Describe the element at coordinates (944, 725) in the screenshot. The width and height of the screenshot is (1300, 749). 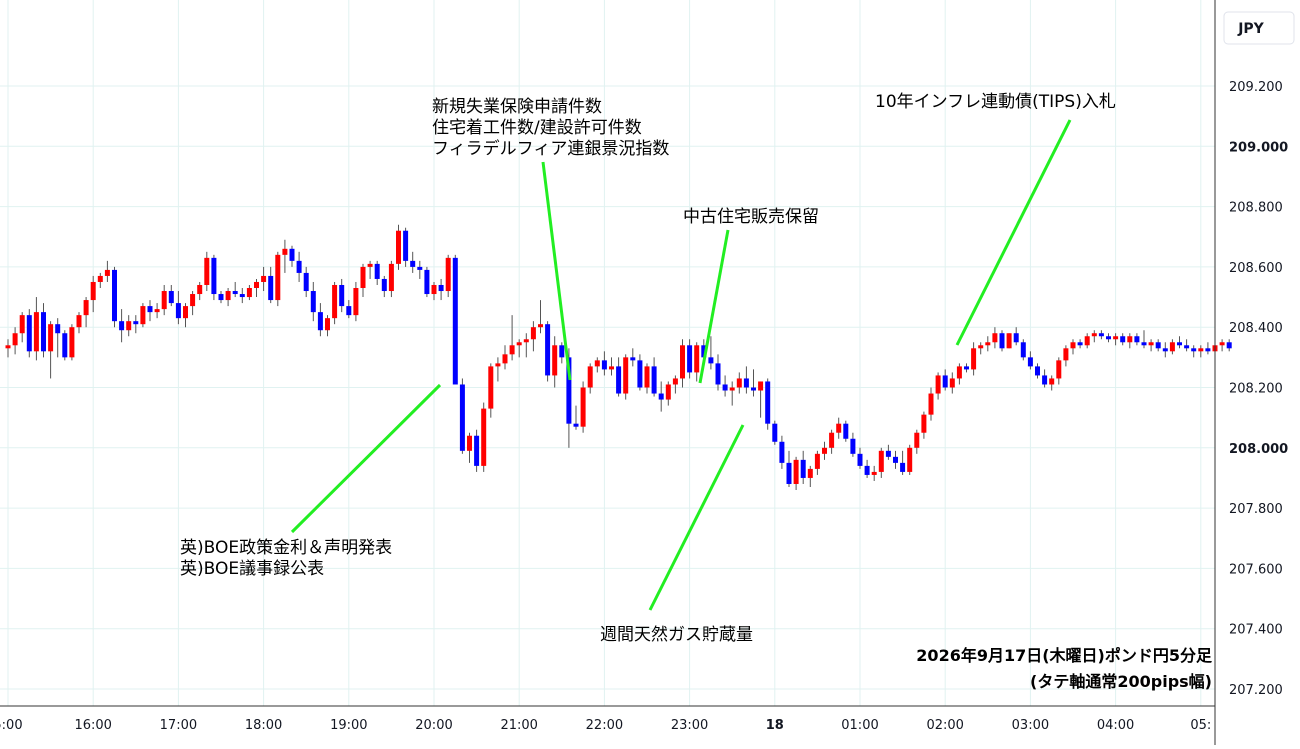
I see `x-tick-label: 02:00` at that location.